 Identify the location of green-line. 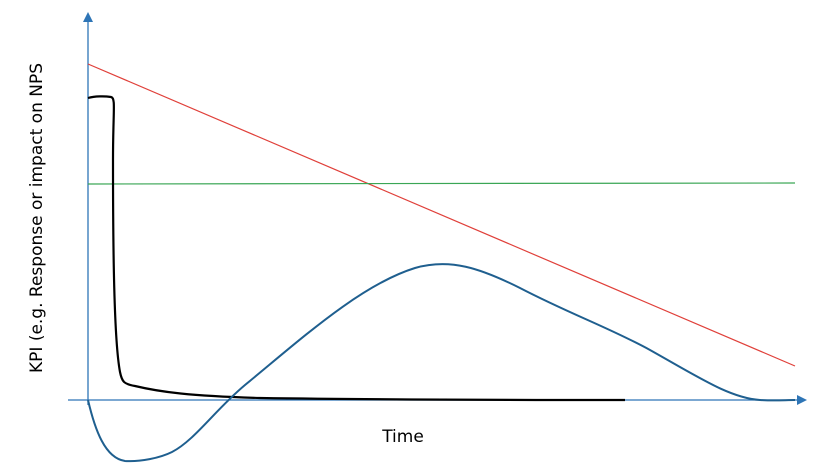
(441, 183).